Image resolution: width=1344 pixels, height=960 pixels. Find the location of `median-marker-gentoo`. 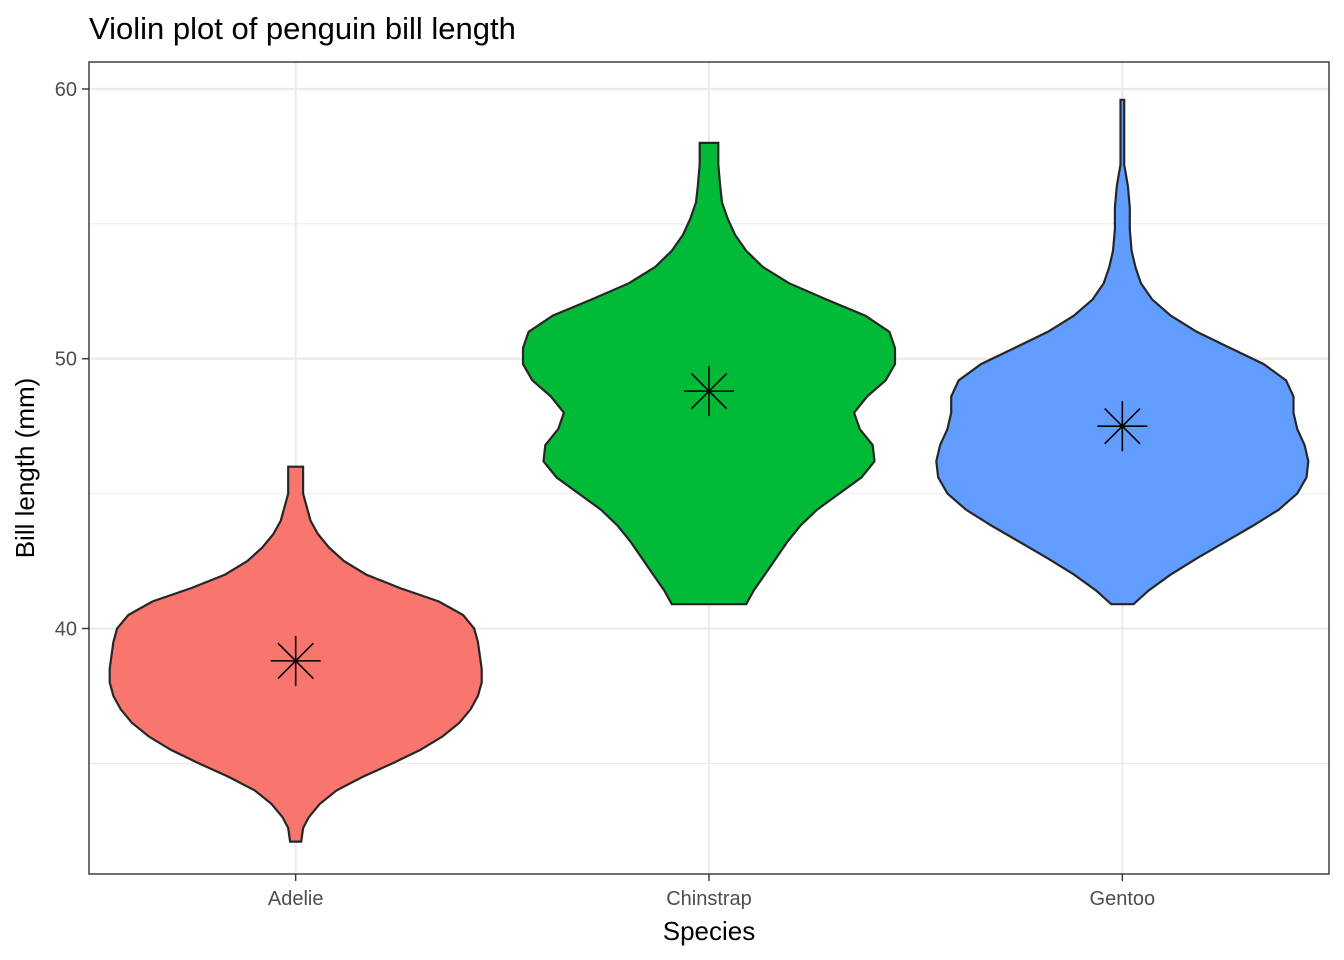

median-marker-gentoo is located at coordinates (1122, 426).